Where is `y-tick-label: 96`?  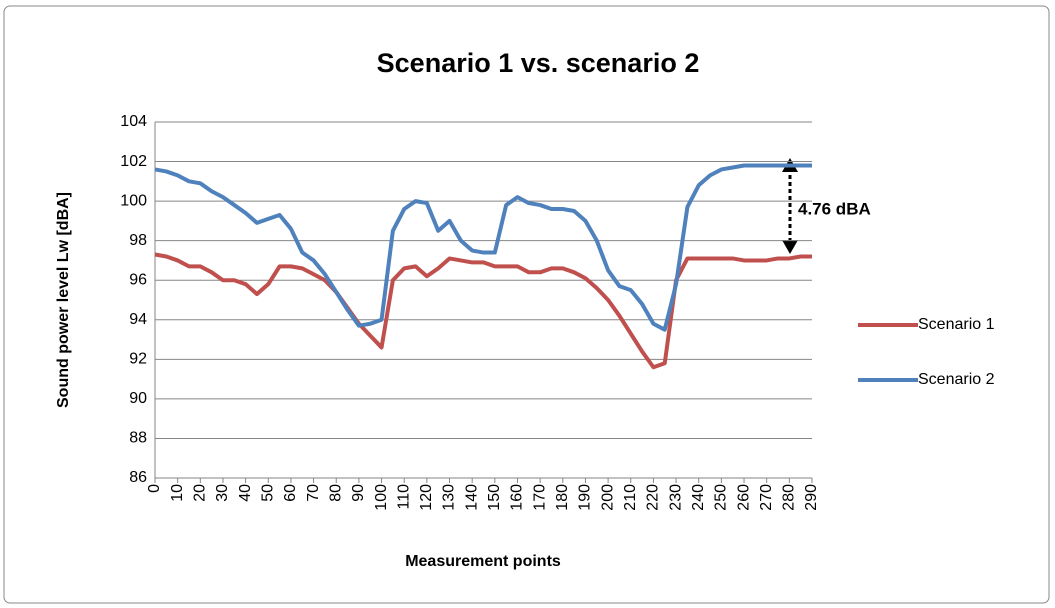
y-tick-label: 96 is located at coordinates (138, 279).